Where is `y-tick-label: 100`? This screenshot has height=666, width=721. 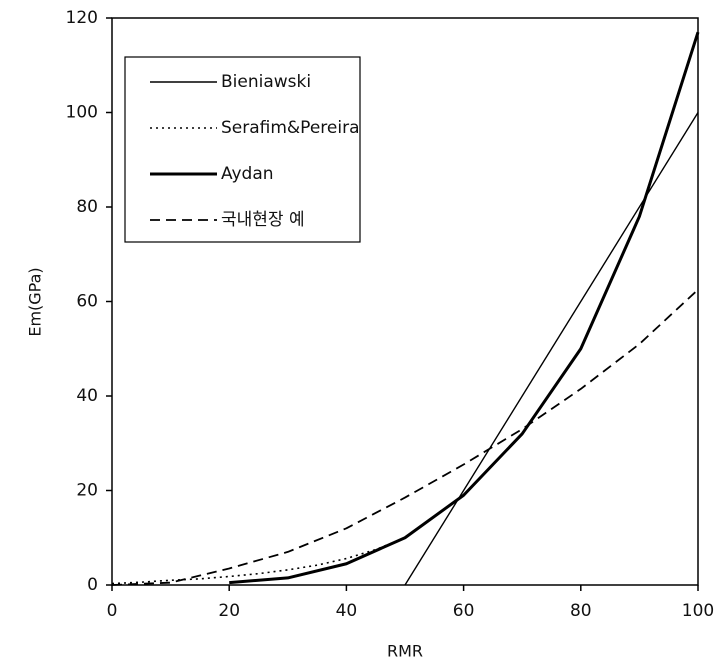 y-tick-label: 100 is located at coordinates (82, 113).